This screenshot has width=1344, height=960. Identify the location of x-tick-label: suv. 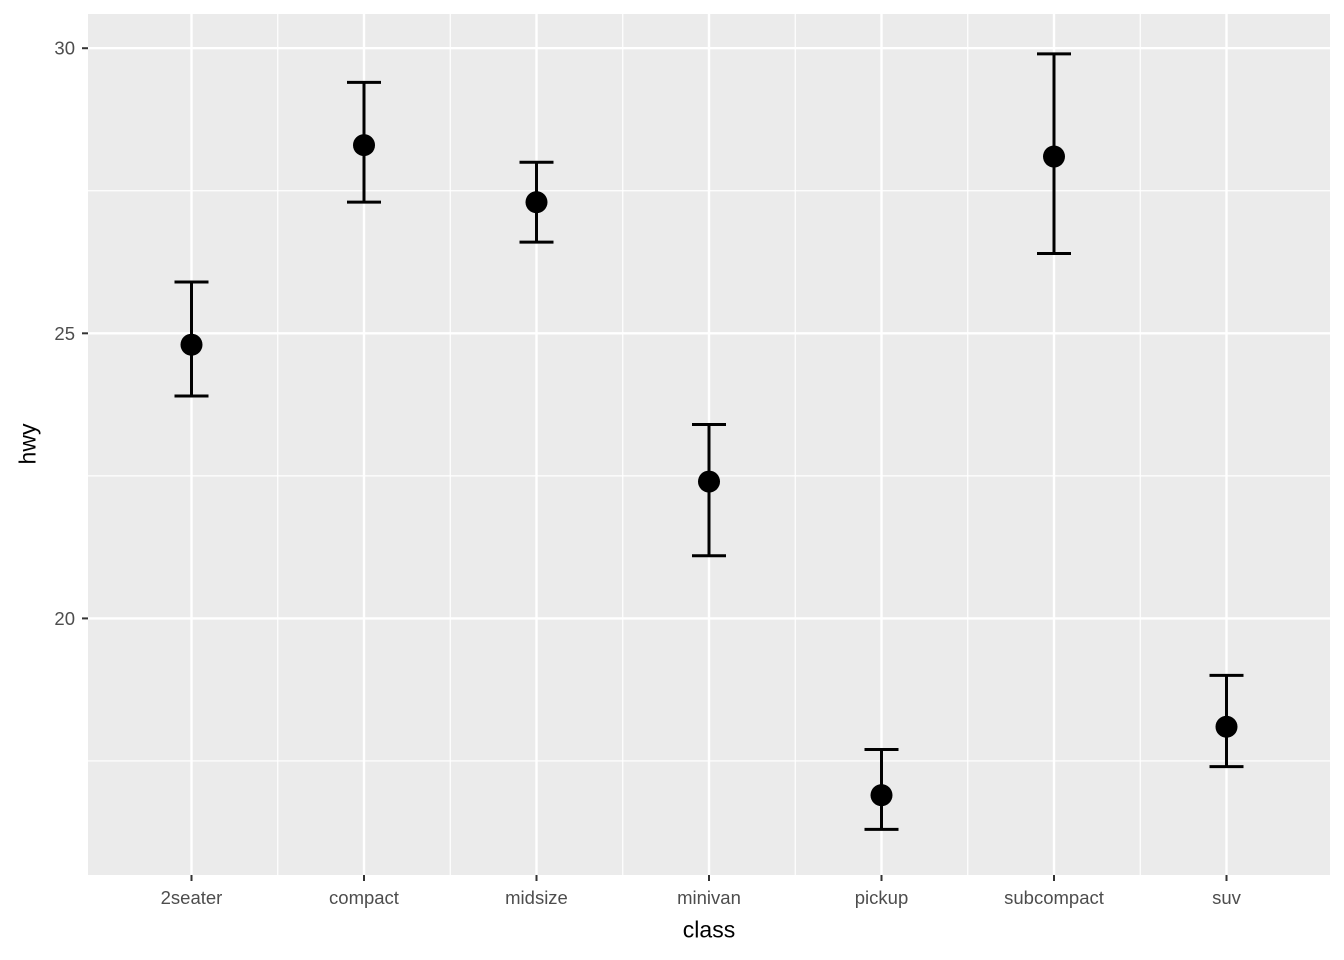
(1227, 897).